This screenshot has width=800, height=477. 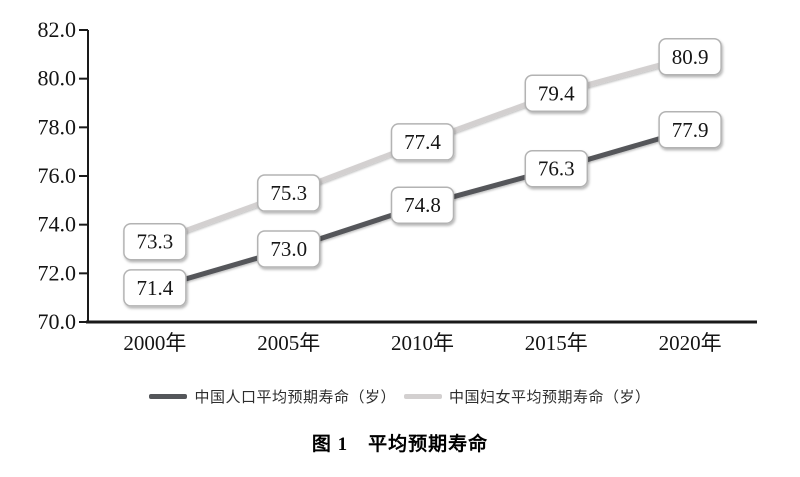 I want to click on legend-label: 中国人口平均预期寿命（岁）, so click(x=295, y=397).